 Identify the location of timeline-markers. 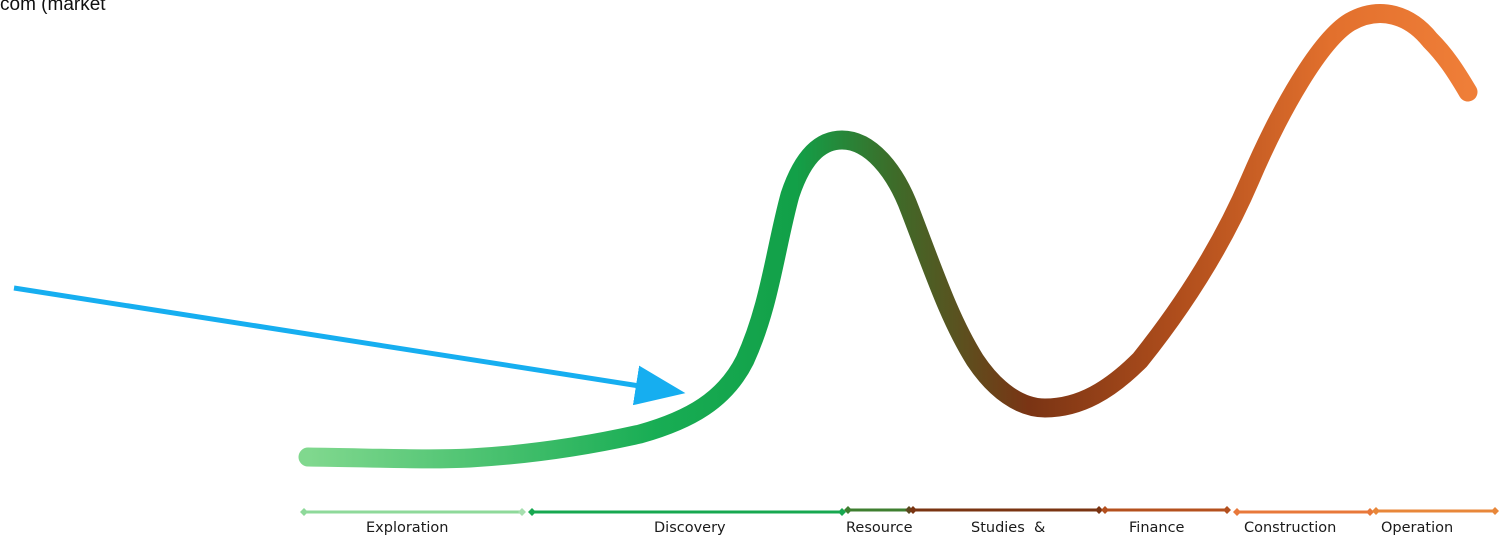
(899, 511).